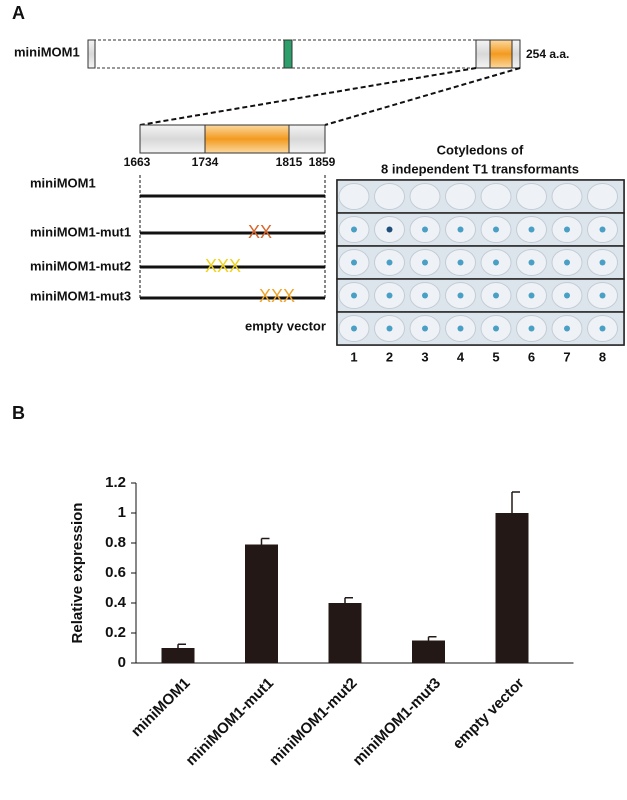 This screenshot has height=800, width=627. Describe the element at coordinates (247, 139) in the screenshot. I see `zoom-domain` at that location.